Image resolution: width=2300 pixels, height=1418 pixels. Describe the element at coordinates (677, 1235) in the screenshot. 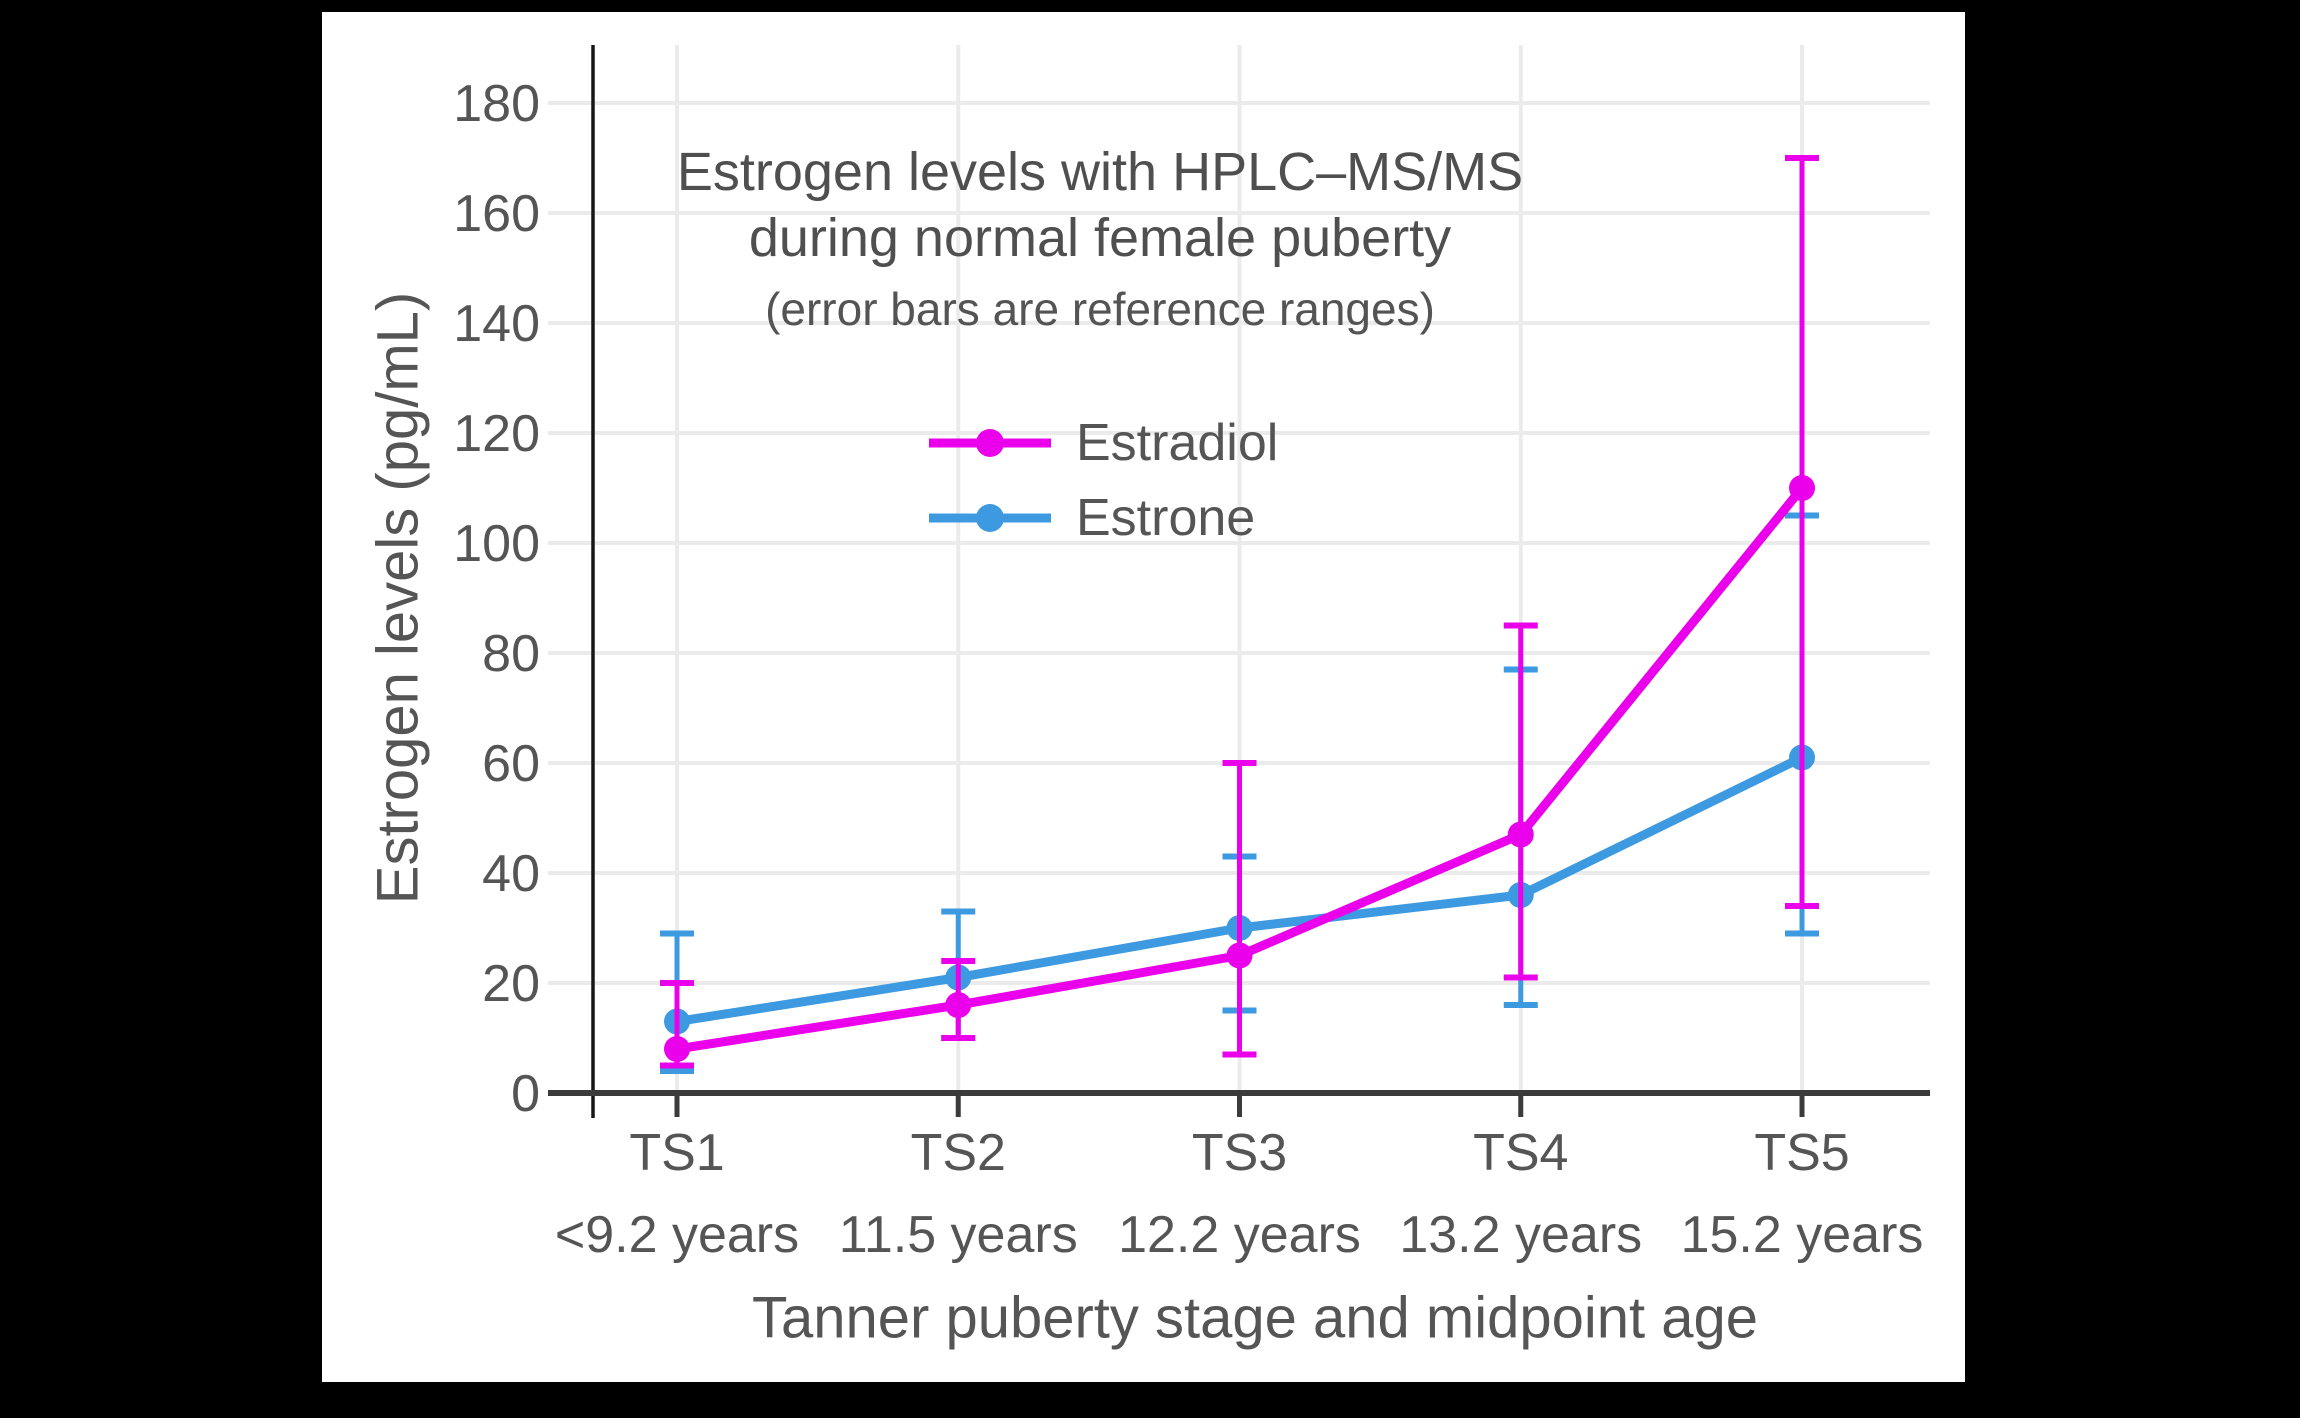

I see `x-tick-label-age: <9.2 years` at that location.